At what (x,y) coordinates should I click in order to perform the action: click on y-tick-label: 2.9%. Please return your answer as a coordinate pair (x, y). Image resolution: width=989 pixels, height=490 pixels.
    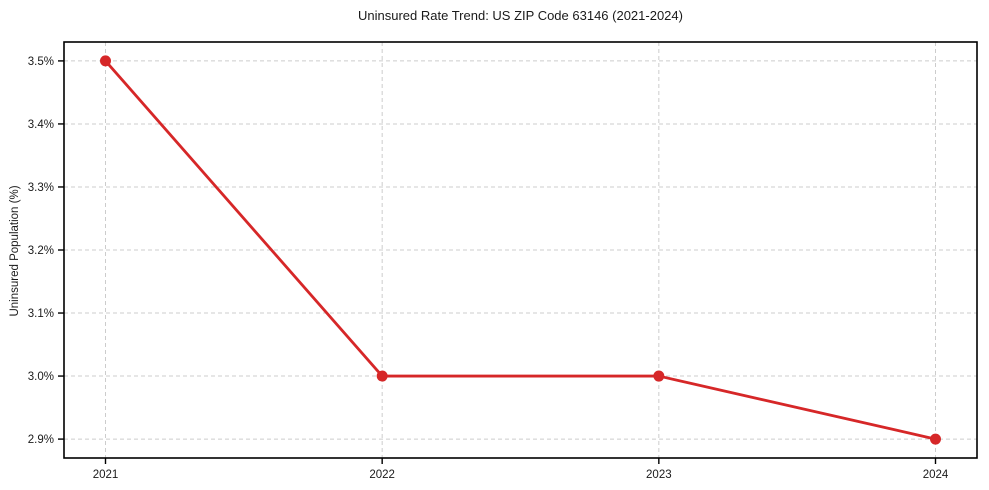
    Looking at the image, I should click on (41, 440).